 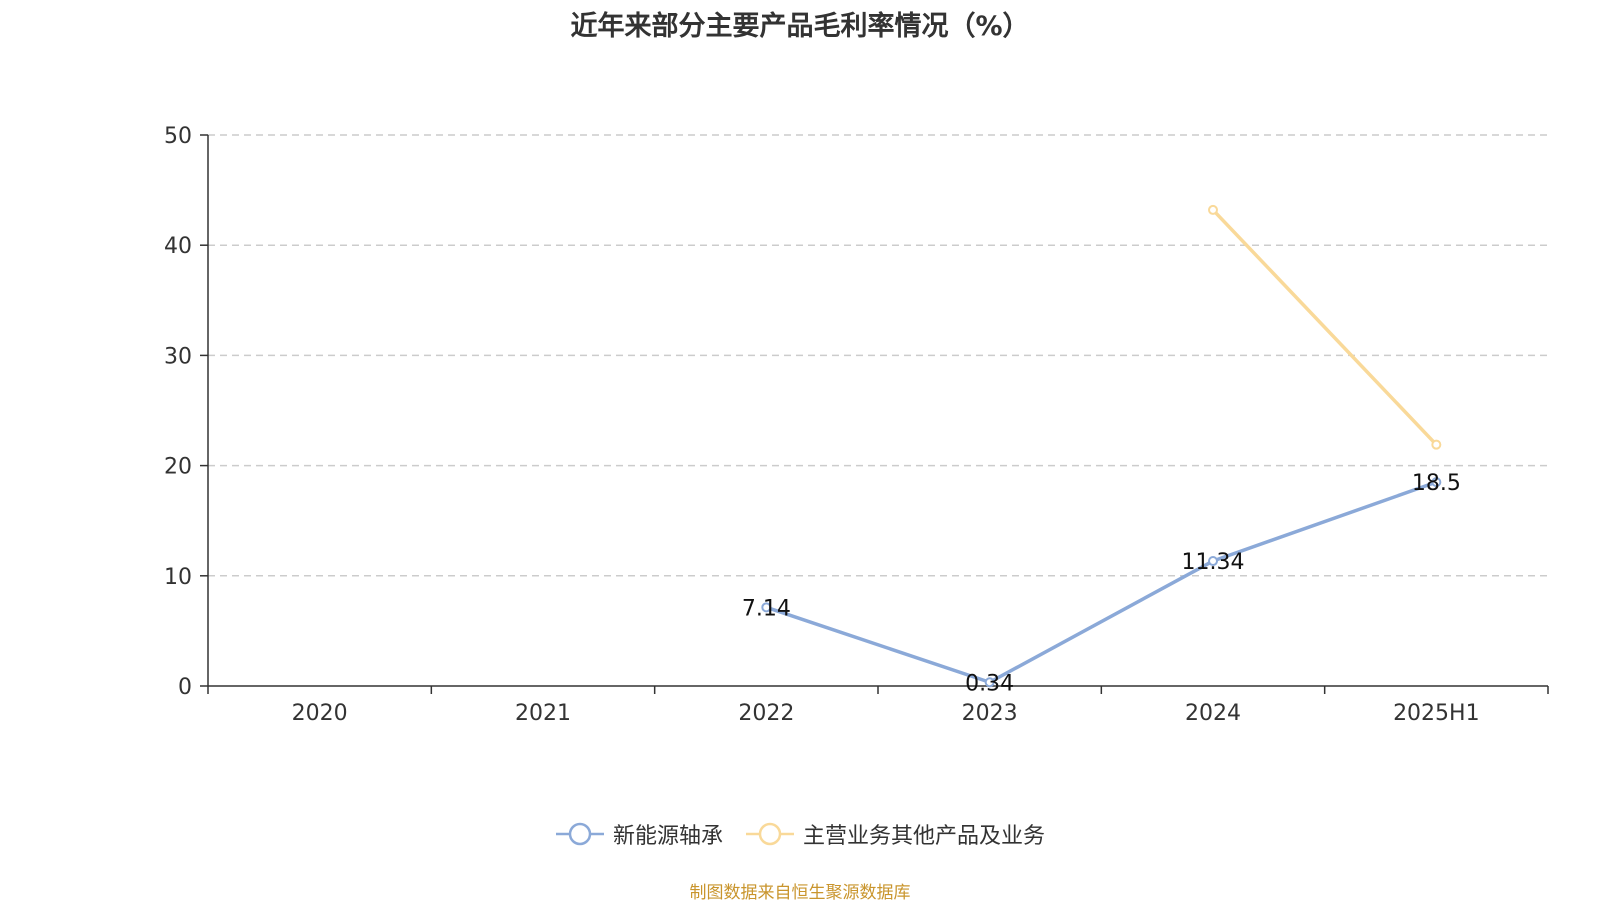 What do you see at coordinates (543, 713) in the screenshot?
I see `x-tick-label: 2021` at bounding box center [543, 713].